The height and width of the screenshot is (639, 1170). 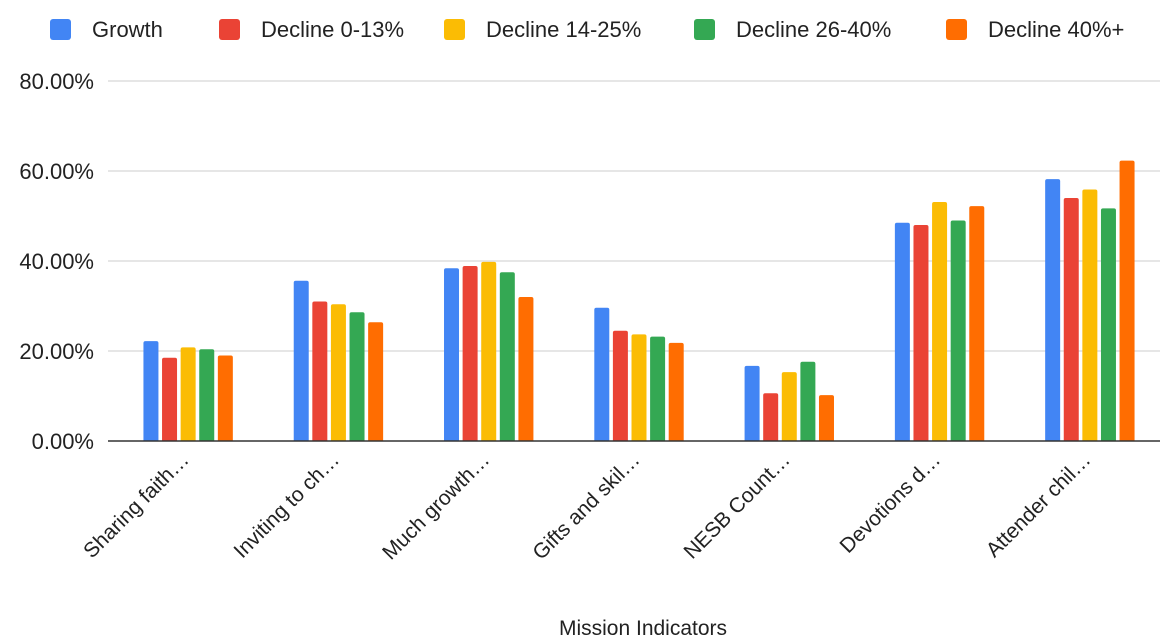 What do you see at coordinates (338, 372) in the screenshot?
I see `bar-decline-14-25--2` at bounding box center [338, 372].